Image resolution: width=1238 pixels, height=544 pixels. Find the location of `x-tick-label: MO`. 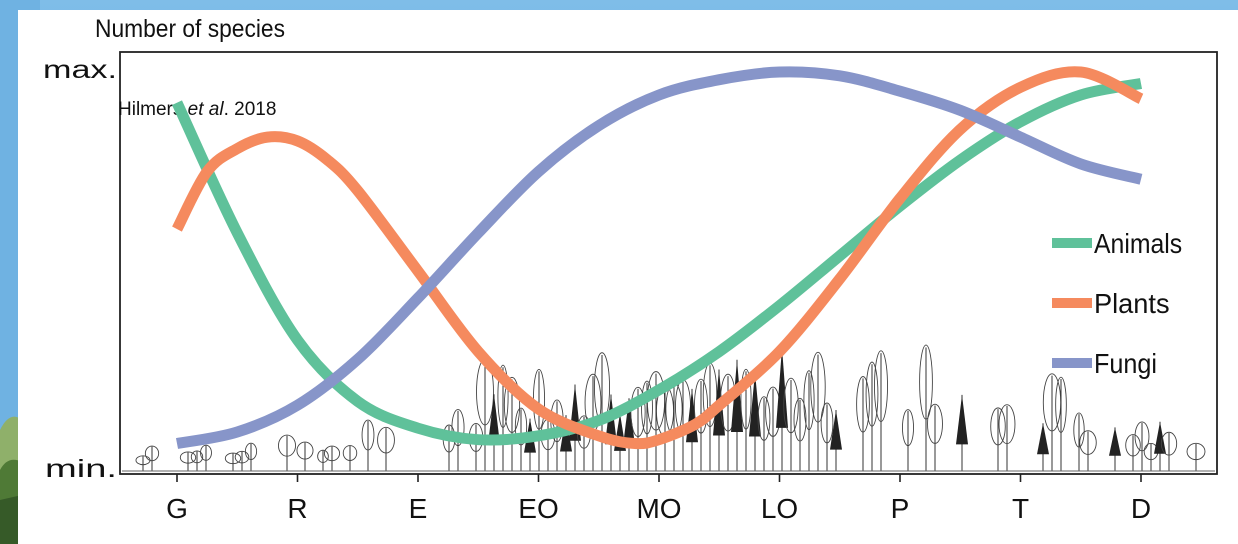

x-tick-label: MO is located at coordinates (658, 508).